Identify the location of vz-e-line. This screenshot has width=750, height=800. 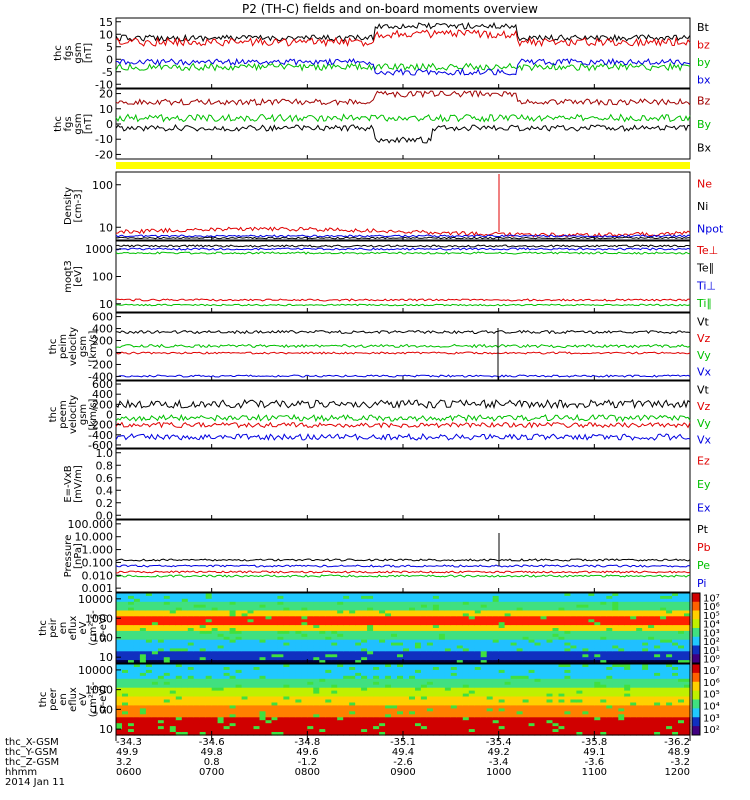
(403, 425).